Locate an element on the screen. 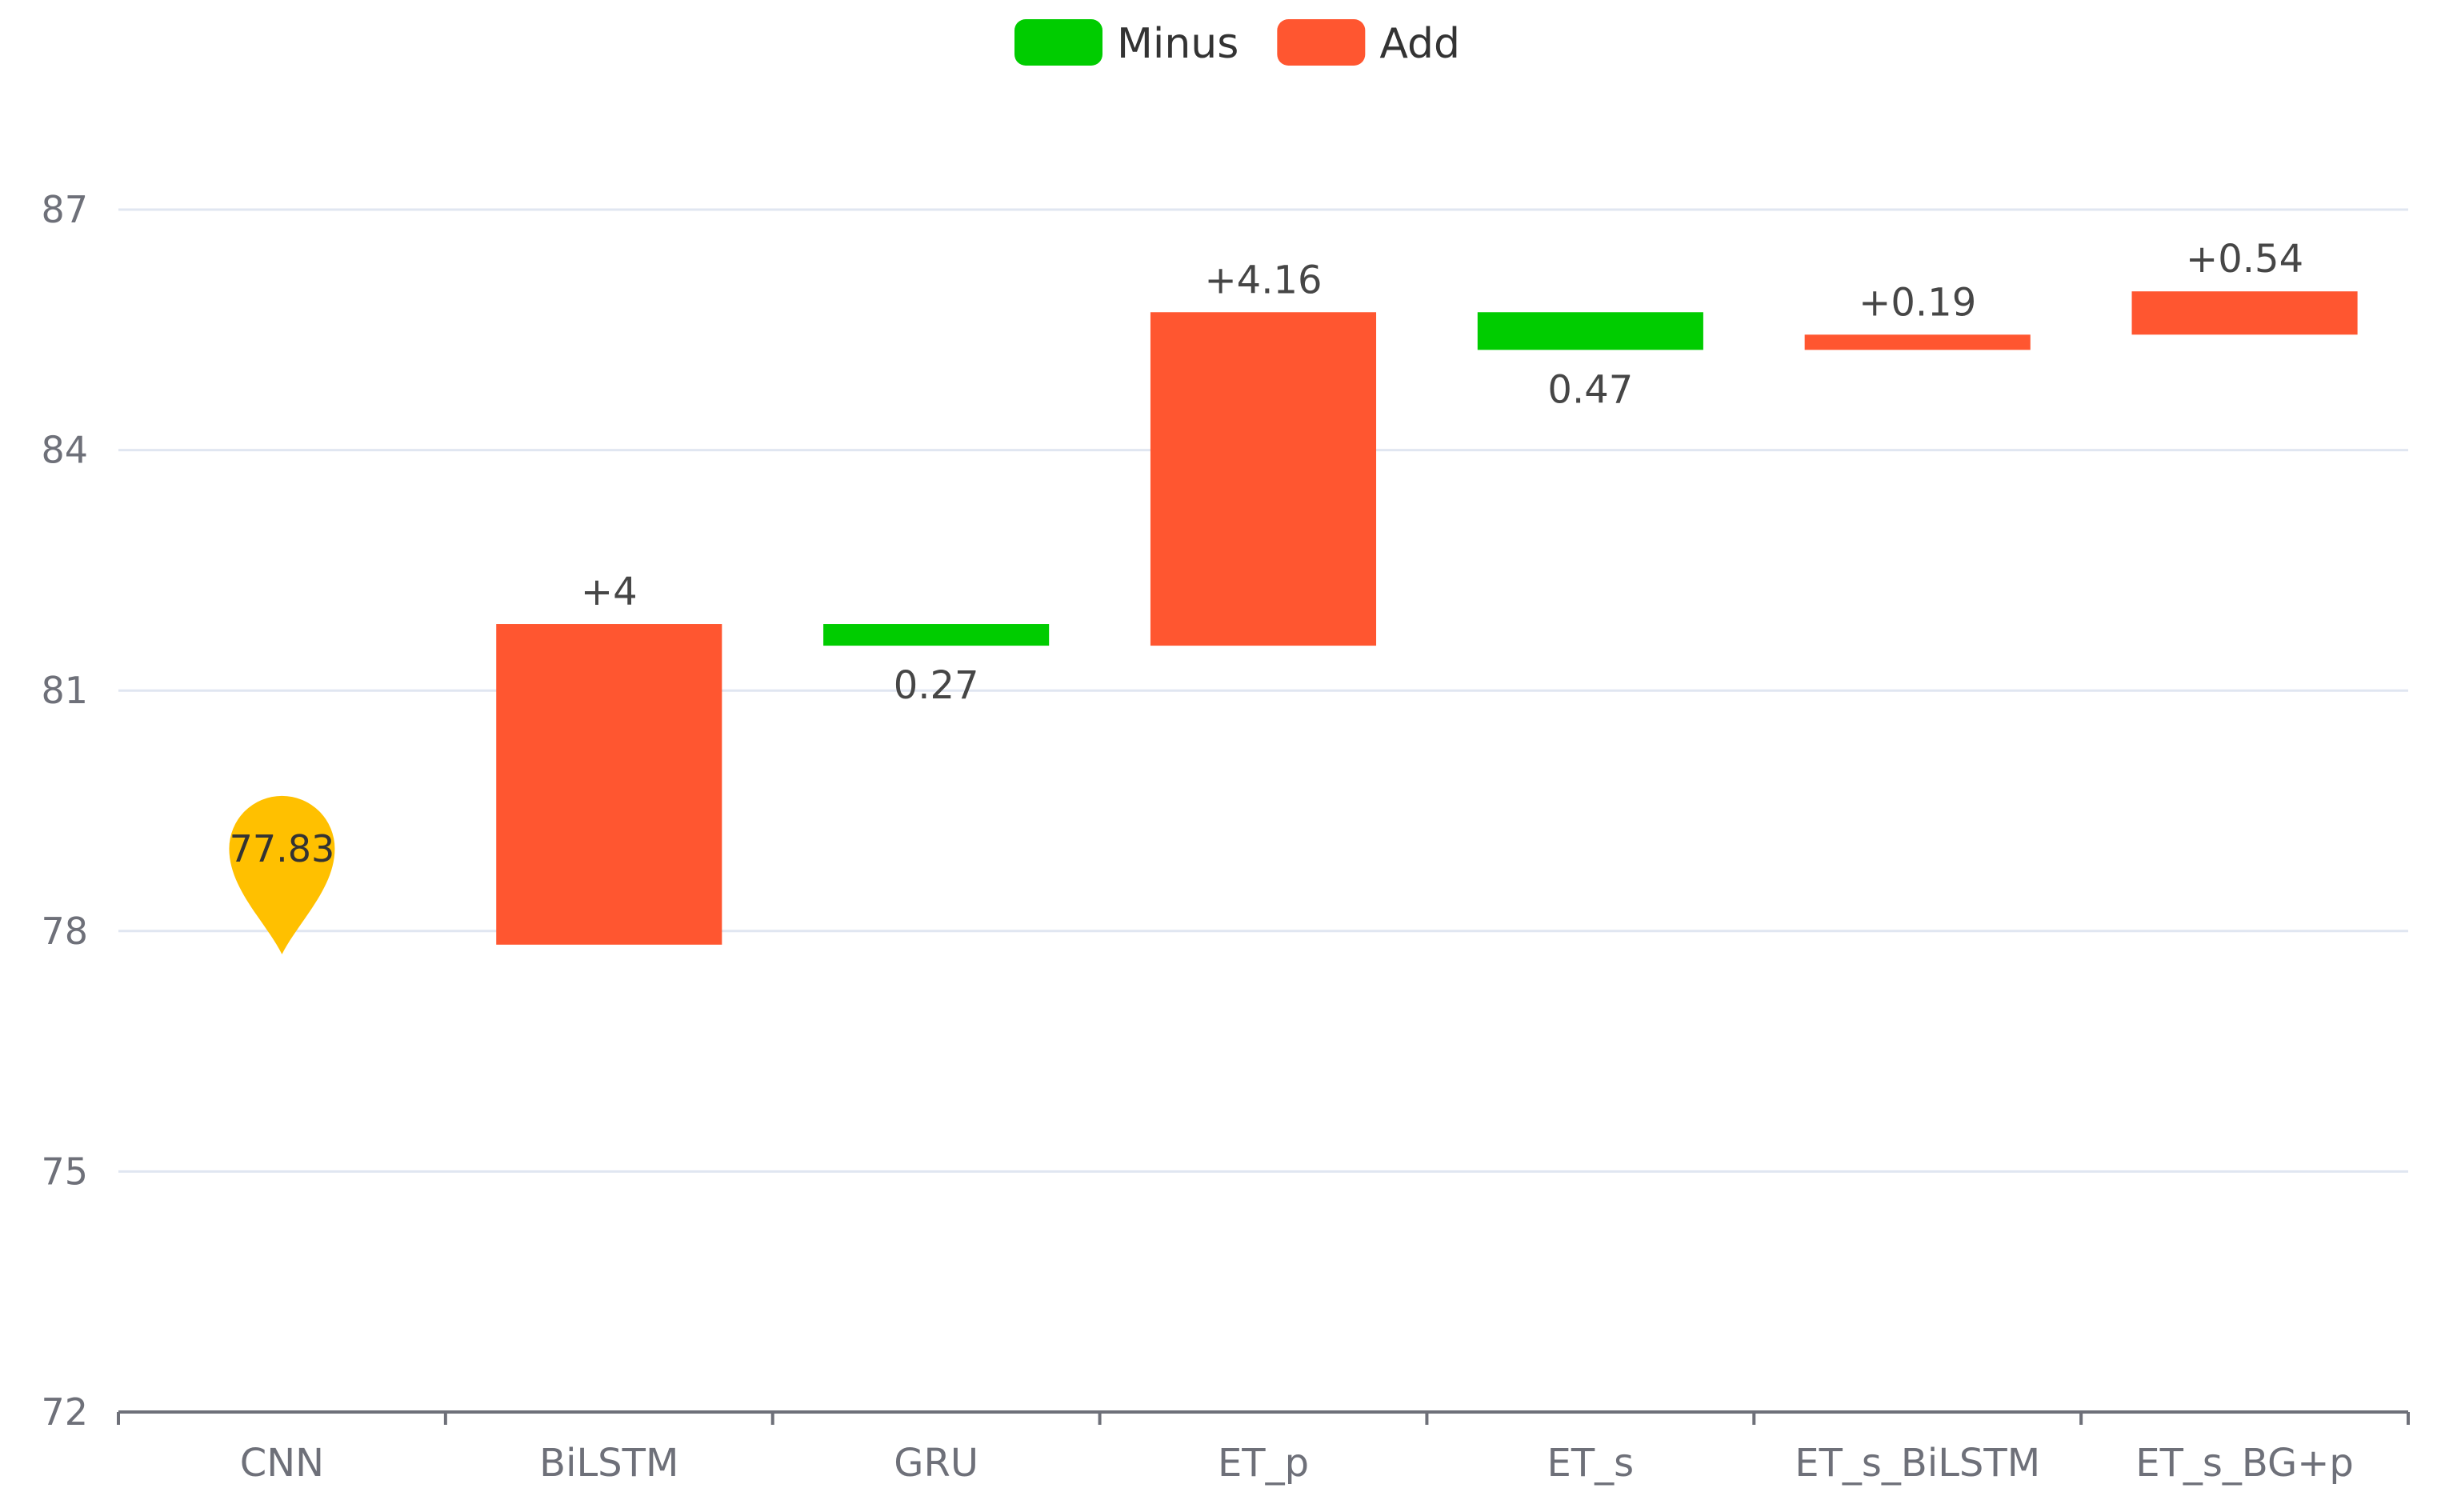 This screenshot has width=2437, height=1512. y-tick-label: 81 is located at coordinates (64, 690).